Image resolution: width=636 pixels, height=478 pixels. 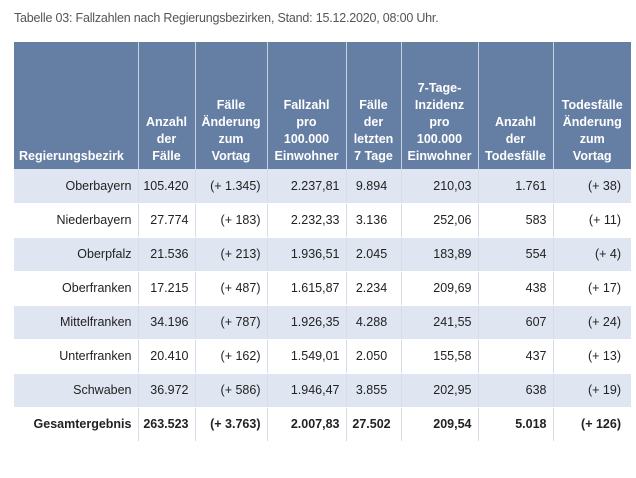 I want to click on header-line: Fallzahl, so click(x=306, y=105).